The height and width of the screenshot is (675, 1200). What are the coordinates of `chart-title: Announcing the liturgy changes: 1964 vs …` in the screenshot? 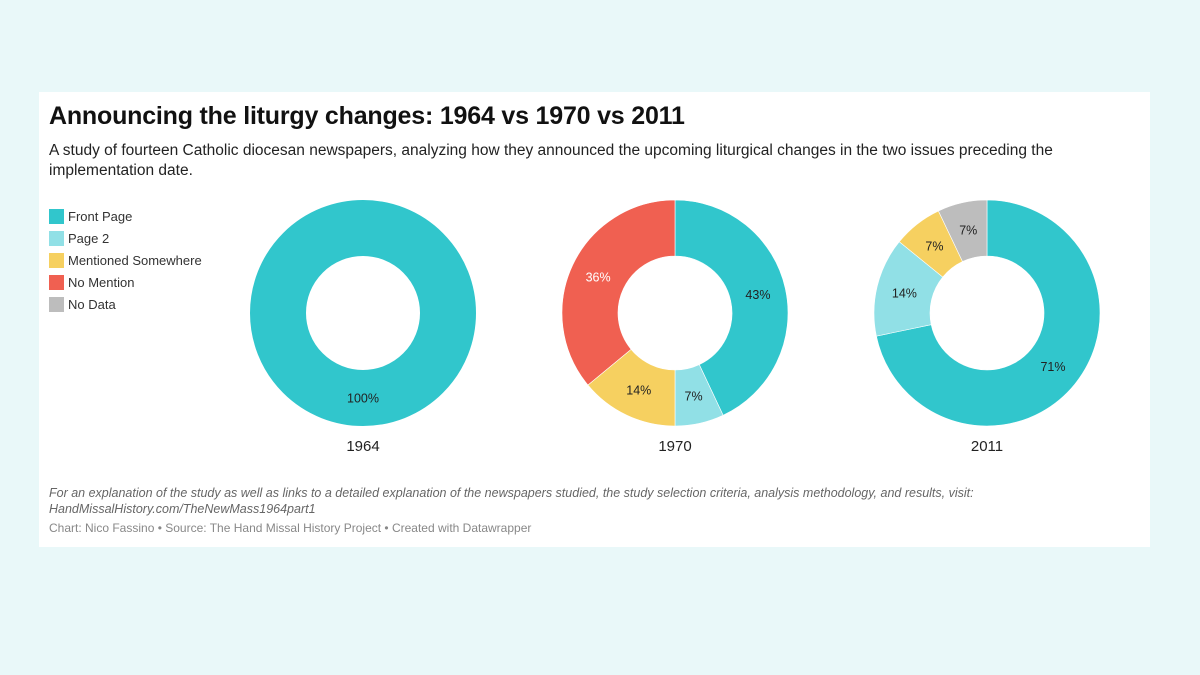 It's located at (367, 116).